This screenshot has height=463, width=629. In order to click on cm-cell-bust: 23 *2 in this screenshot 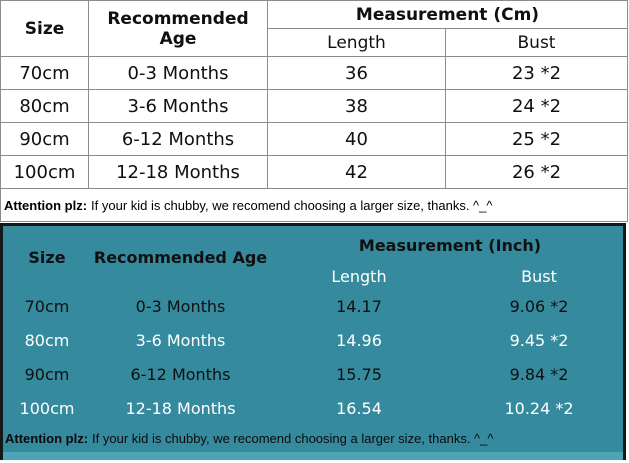, I will do `click(536, 73)`.